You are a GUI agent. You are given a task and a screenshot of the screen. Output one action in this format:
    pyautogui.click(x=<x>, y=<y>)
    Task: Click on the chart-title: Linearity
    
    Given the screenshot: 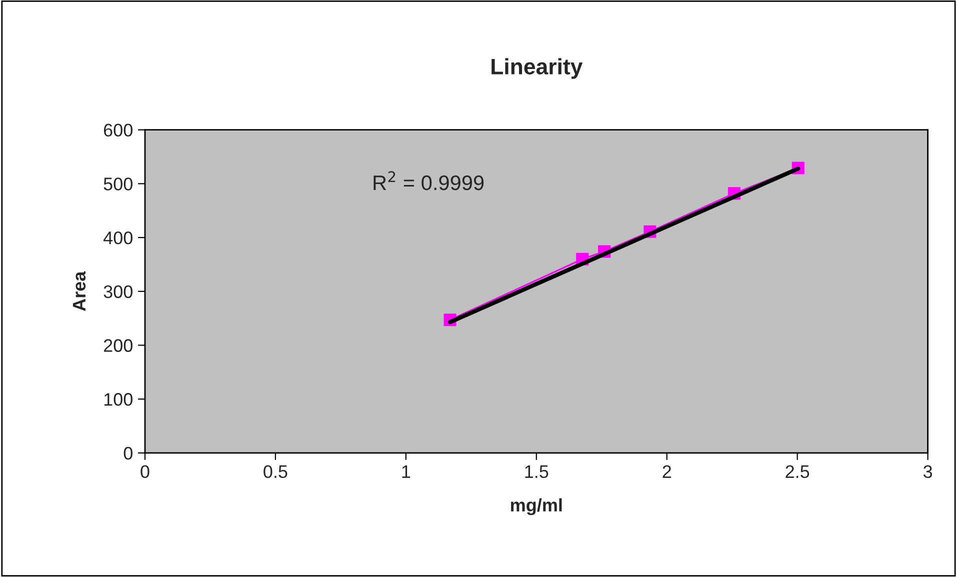 What is the action you would take?
    pyautogui.click(x=537, y=68)
    